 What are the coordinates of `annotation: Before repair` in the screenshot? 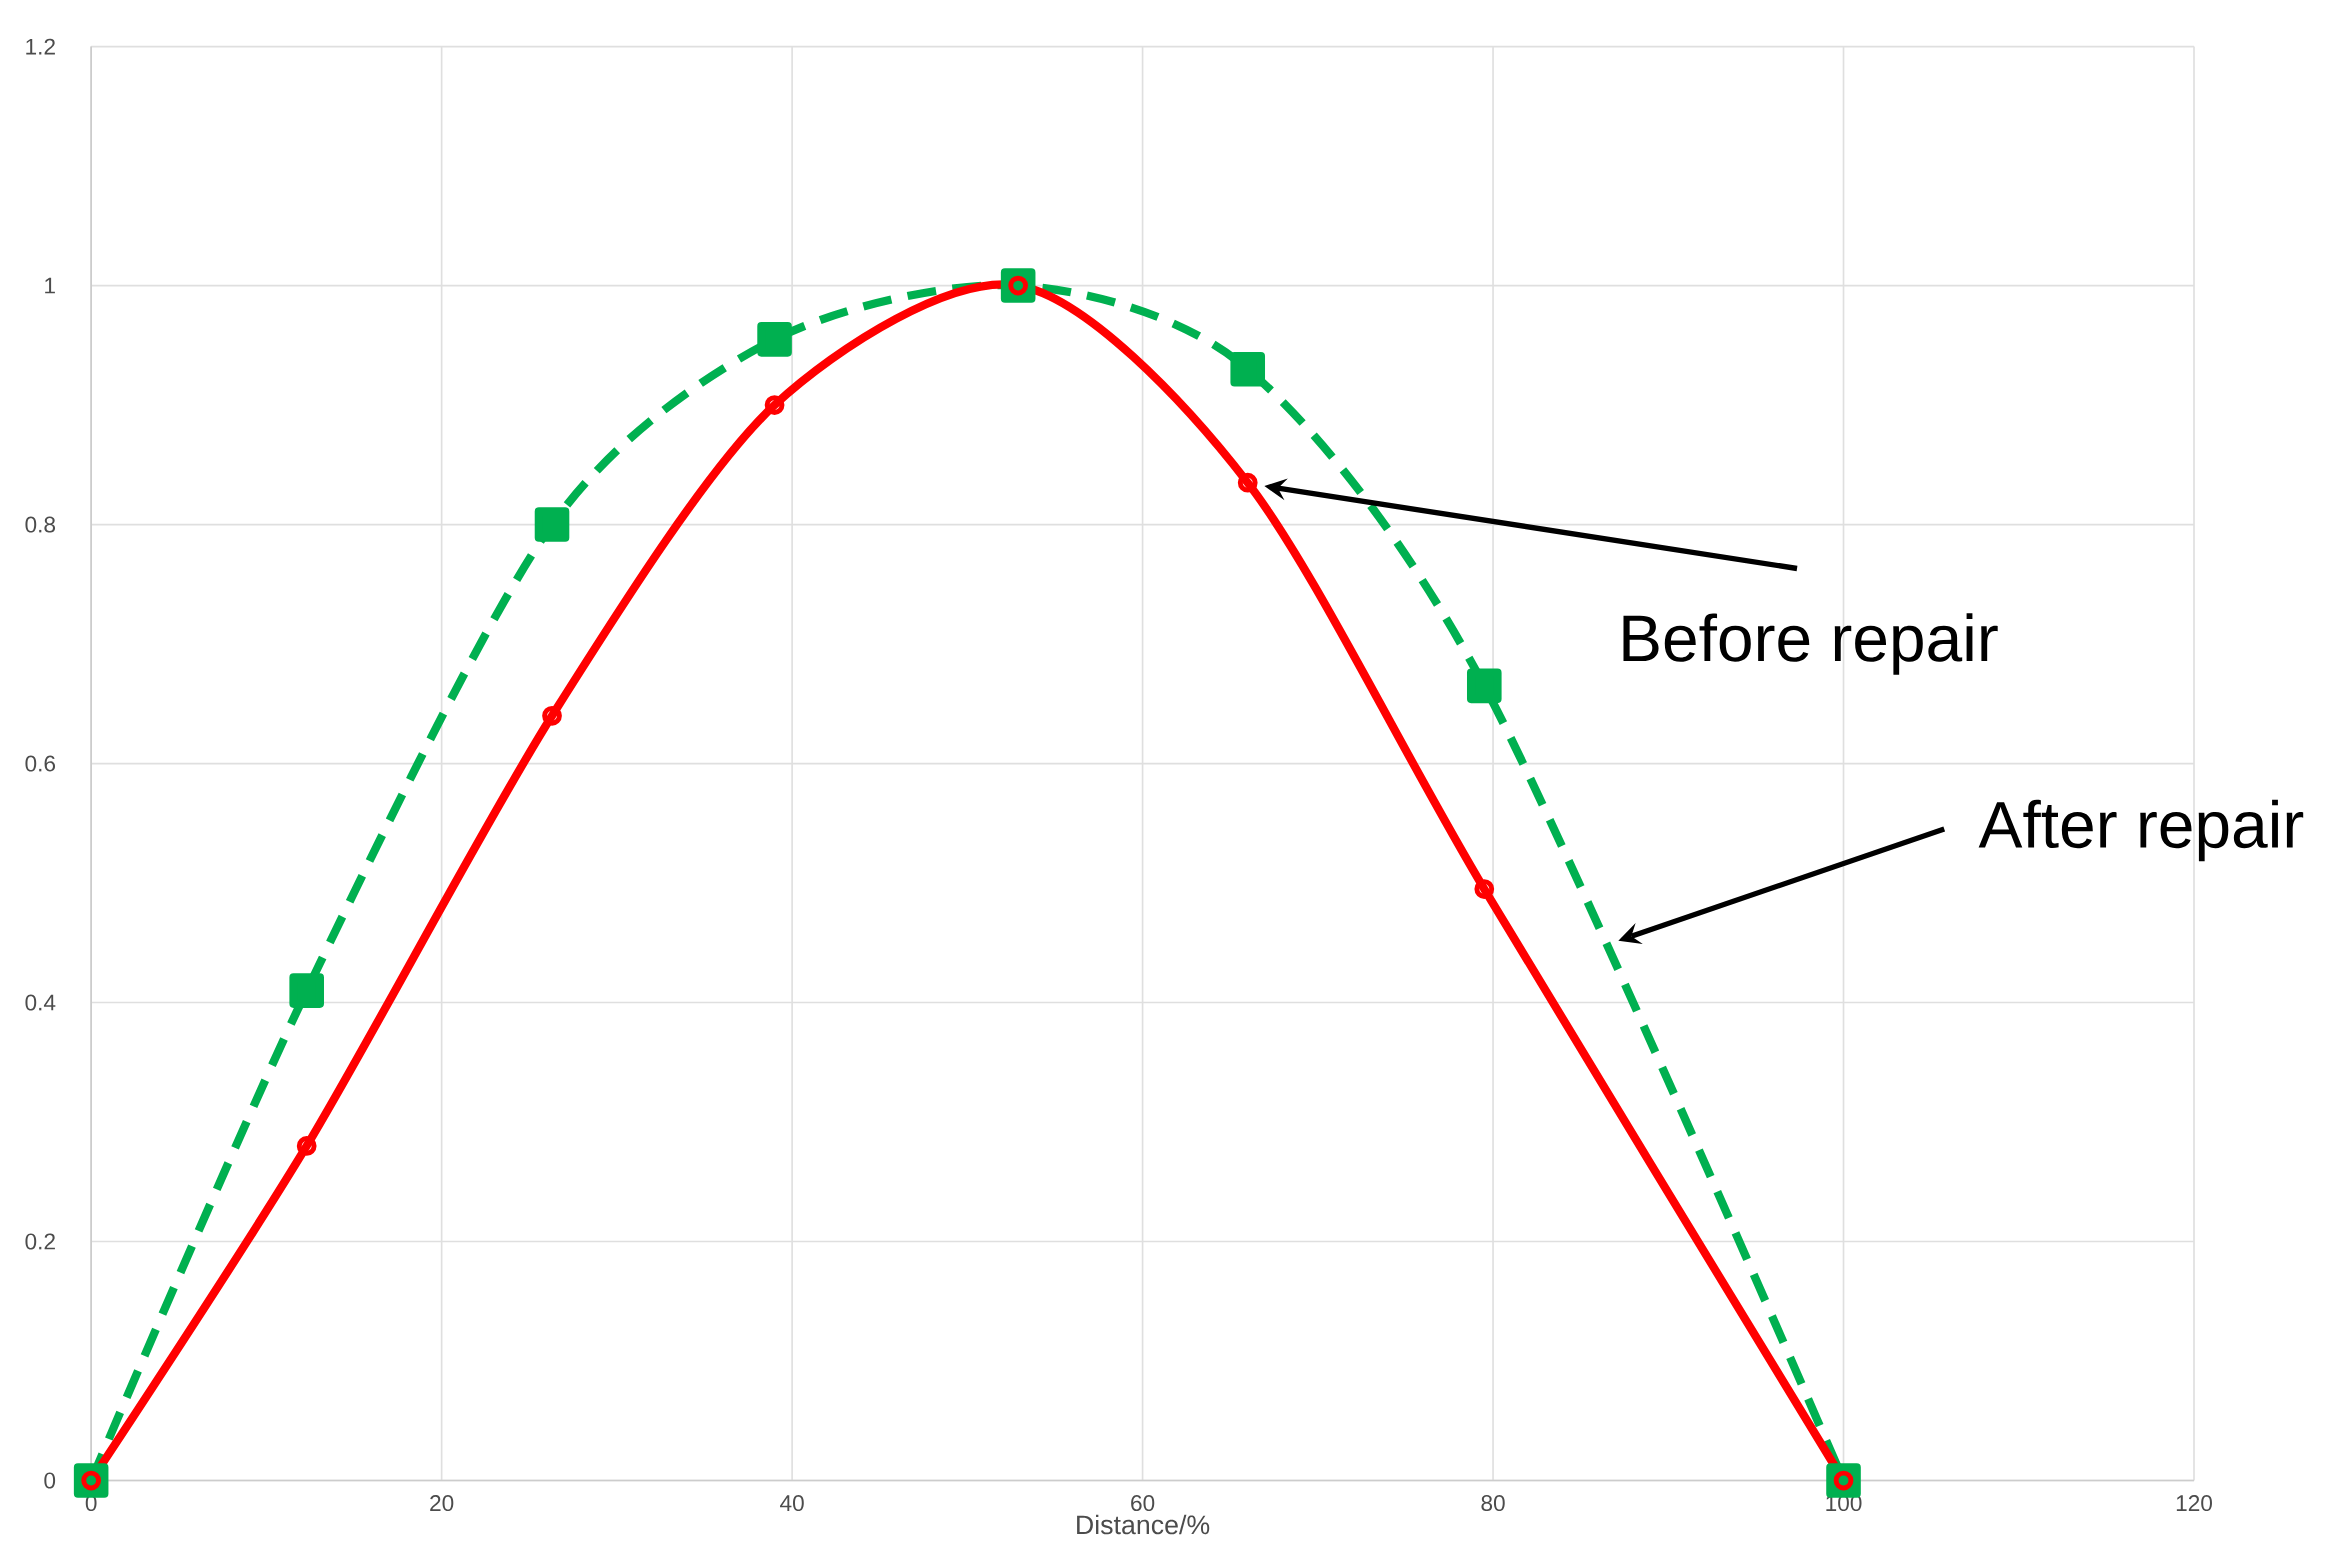 It's located at (1810, 644).